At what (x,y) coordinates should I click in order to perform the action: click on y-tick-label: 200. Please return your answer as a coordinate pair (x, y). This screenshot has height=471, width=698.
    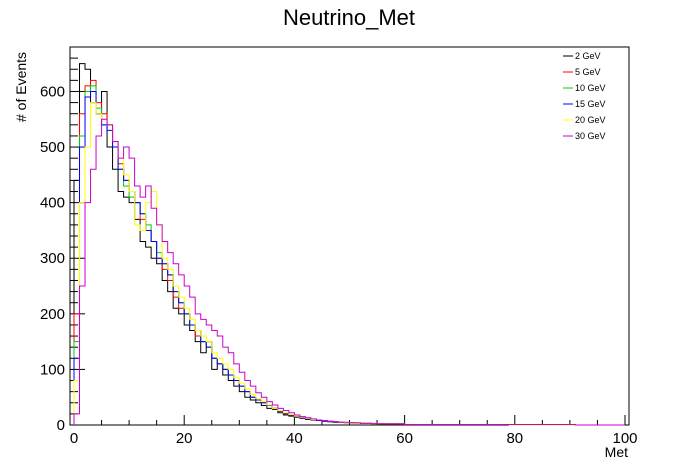
    Looking at the image, I should click on (52, 314).